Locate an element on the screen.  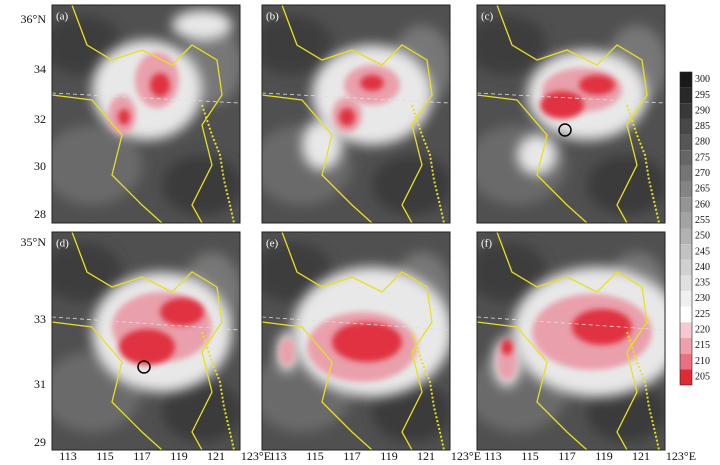
colorbar-label: 225 is located at coordinates (702, 314).